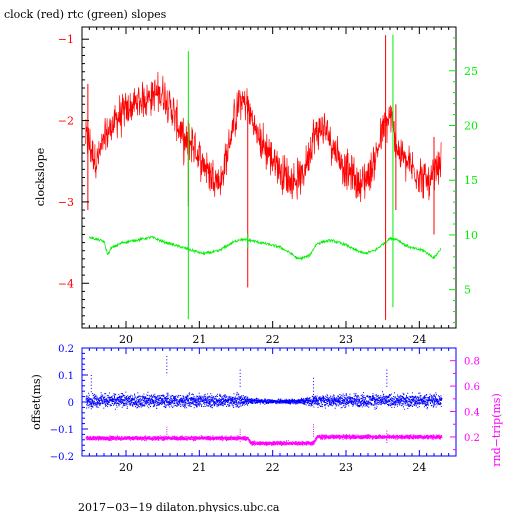  Describe the element at coordinates (71, 403) in the screenshot. I see `bottom-y-tick-label: 0` at that location.